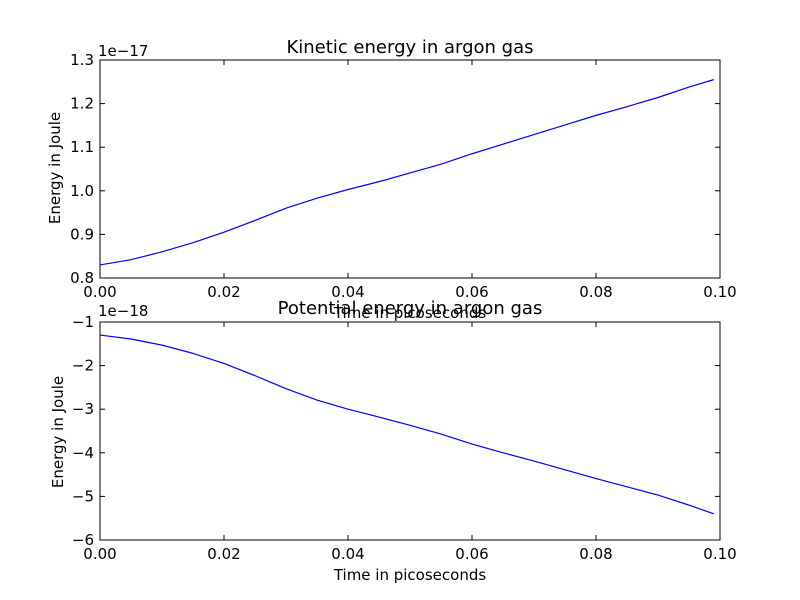 This screenshot has width=800, height=600. What do you see at coordinates (82, 60) in the screenshot?
I see `y-tick-label: 1.3` at bounding box center [82, 60].